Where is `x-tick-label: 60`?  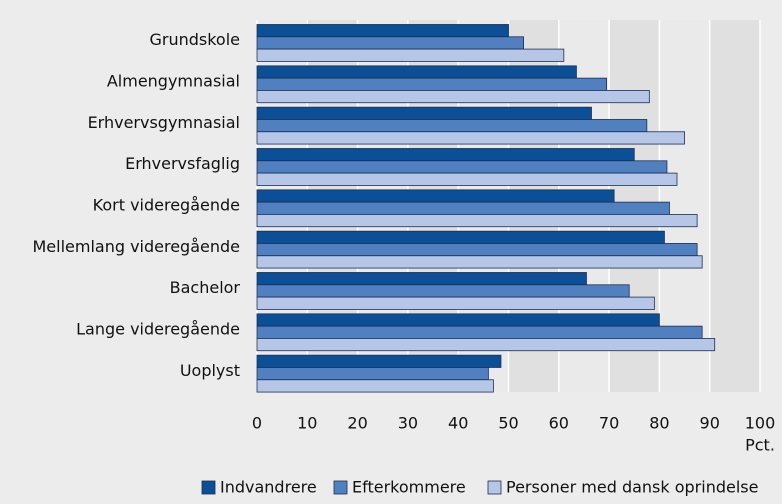 x-tick-label: 60 is located at coordinates (559, 423).